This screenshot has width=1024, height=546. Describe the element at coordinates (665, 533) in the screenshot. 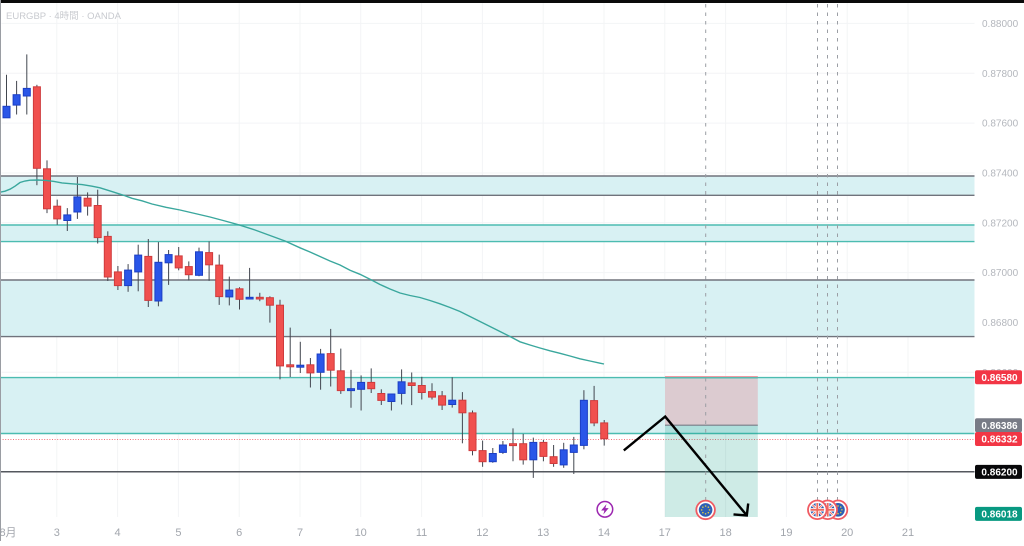

I see `svg-text: 17` at that location.